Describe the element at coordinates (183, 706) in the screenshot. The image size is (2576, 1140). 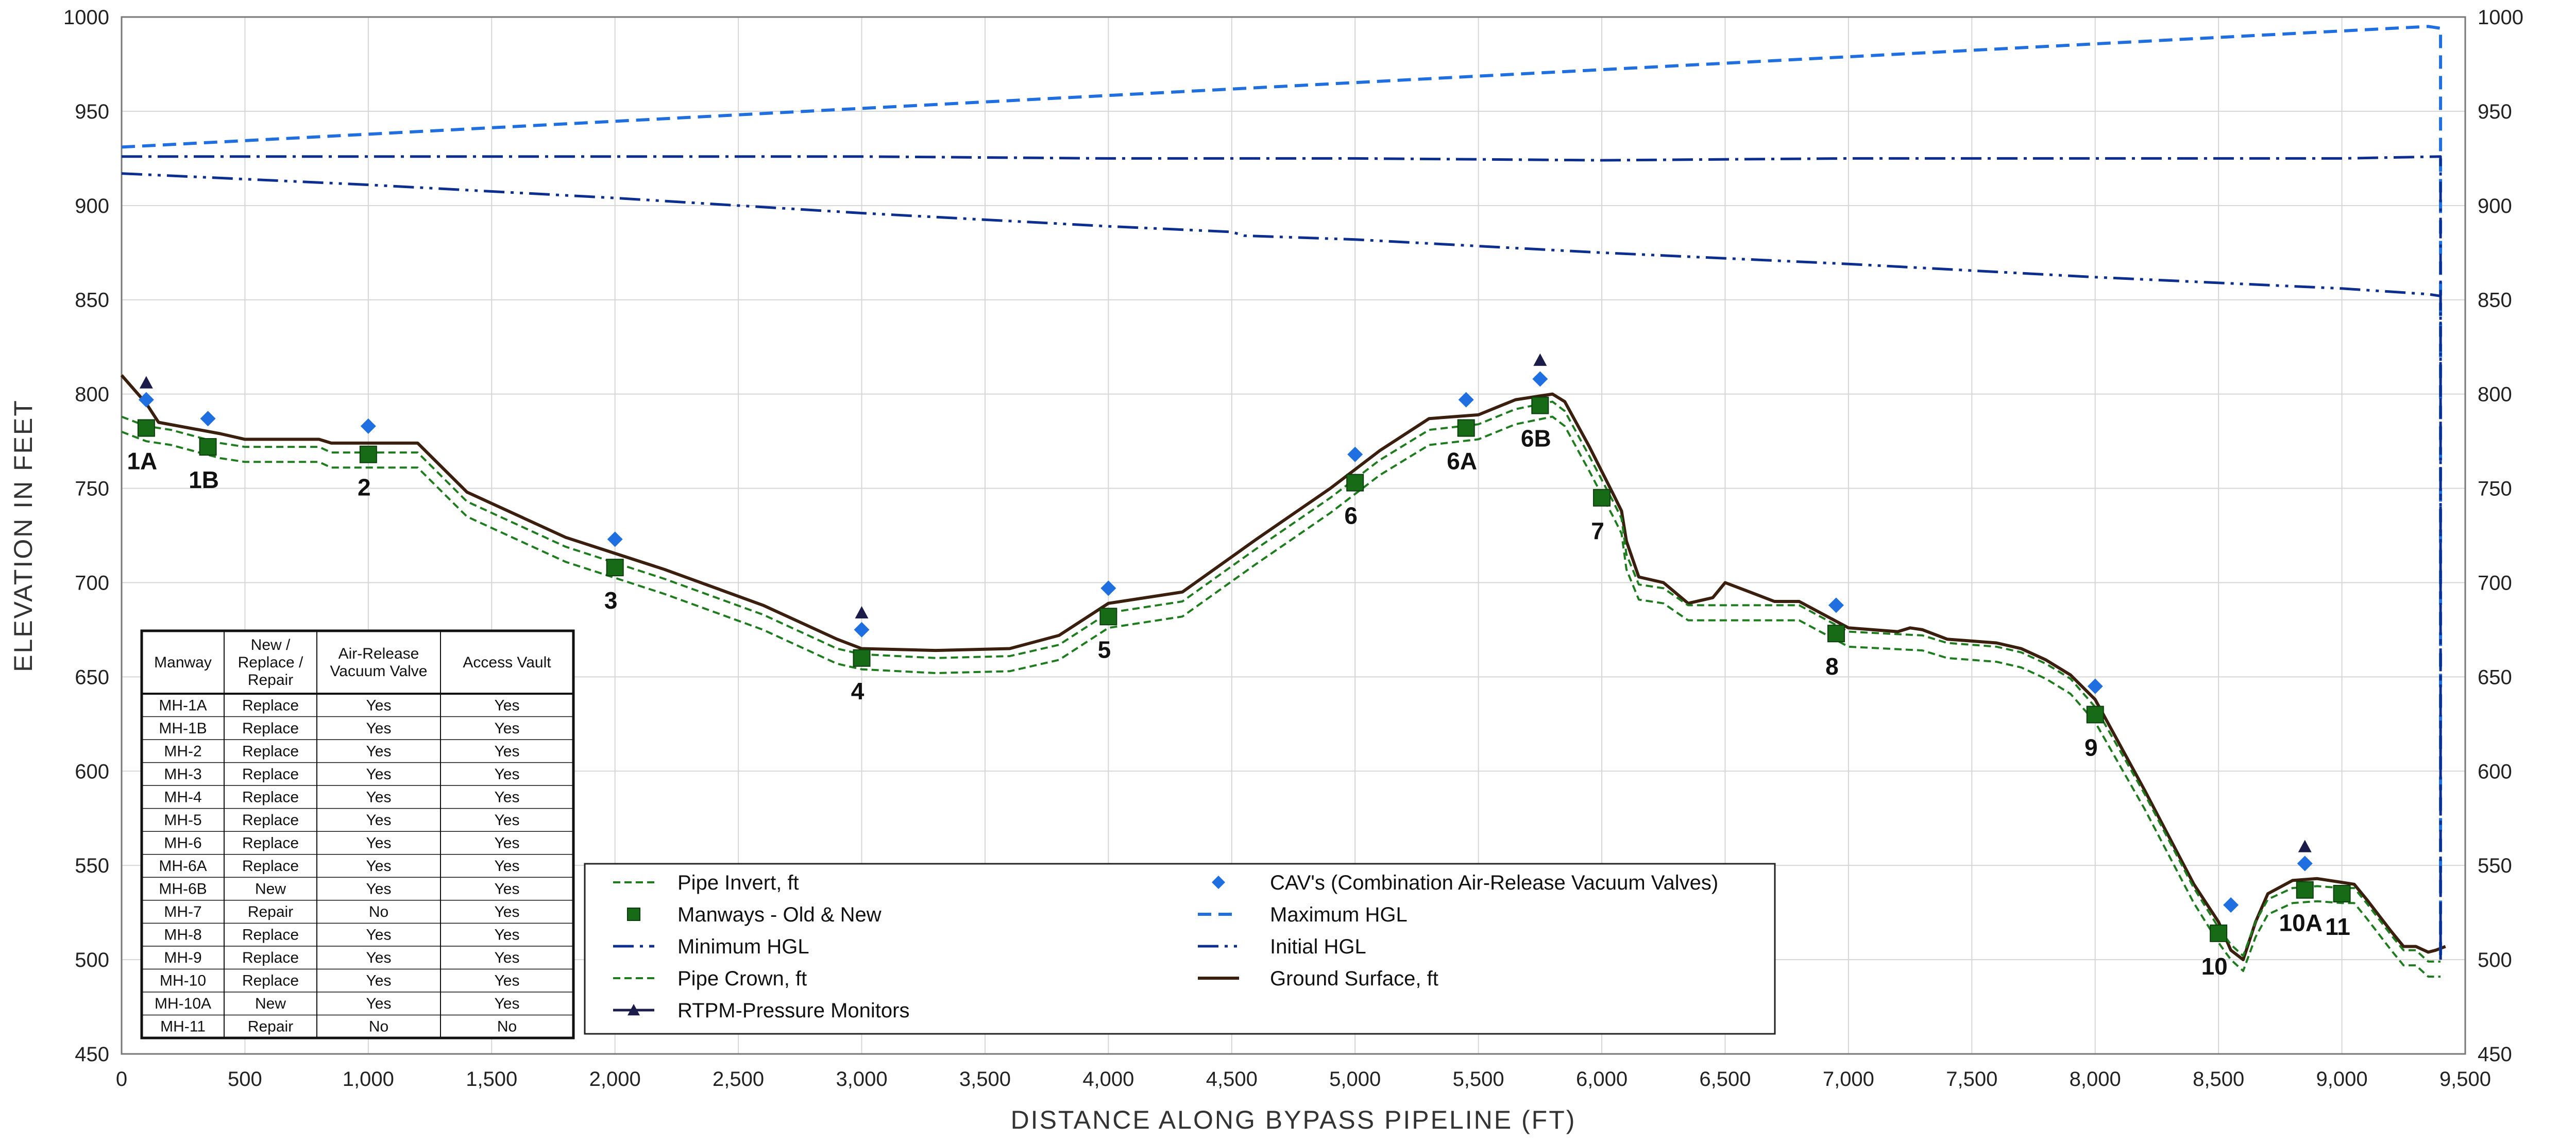
I see `table-cell: MH-1A` at that location.